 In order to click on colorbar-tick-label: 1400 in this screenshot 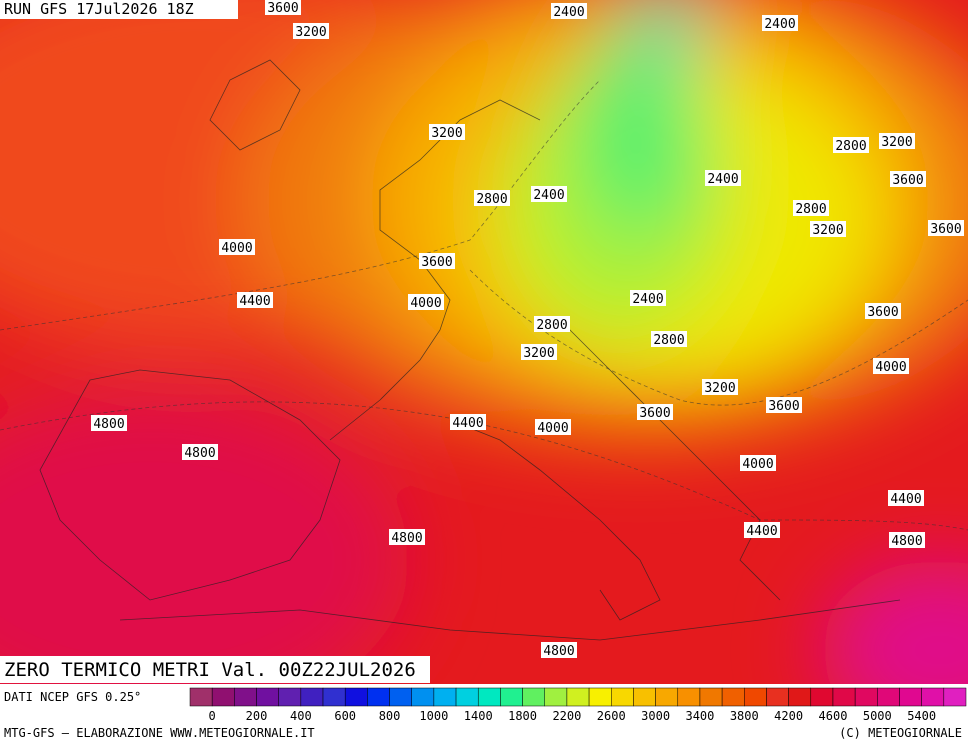, I will do `click(478, 716)`.